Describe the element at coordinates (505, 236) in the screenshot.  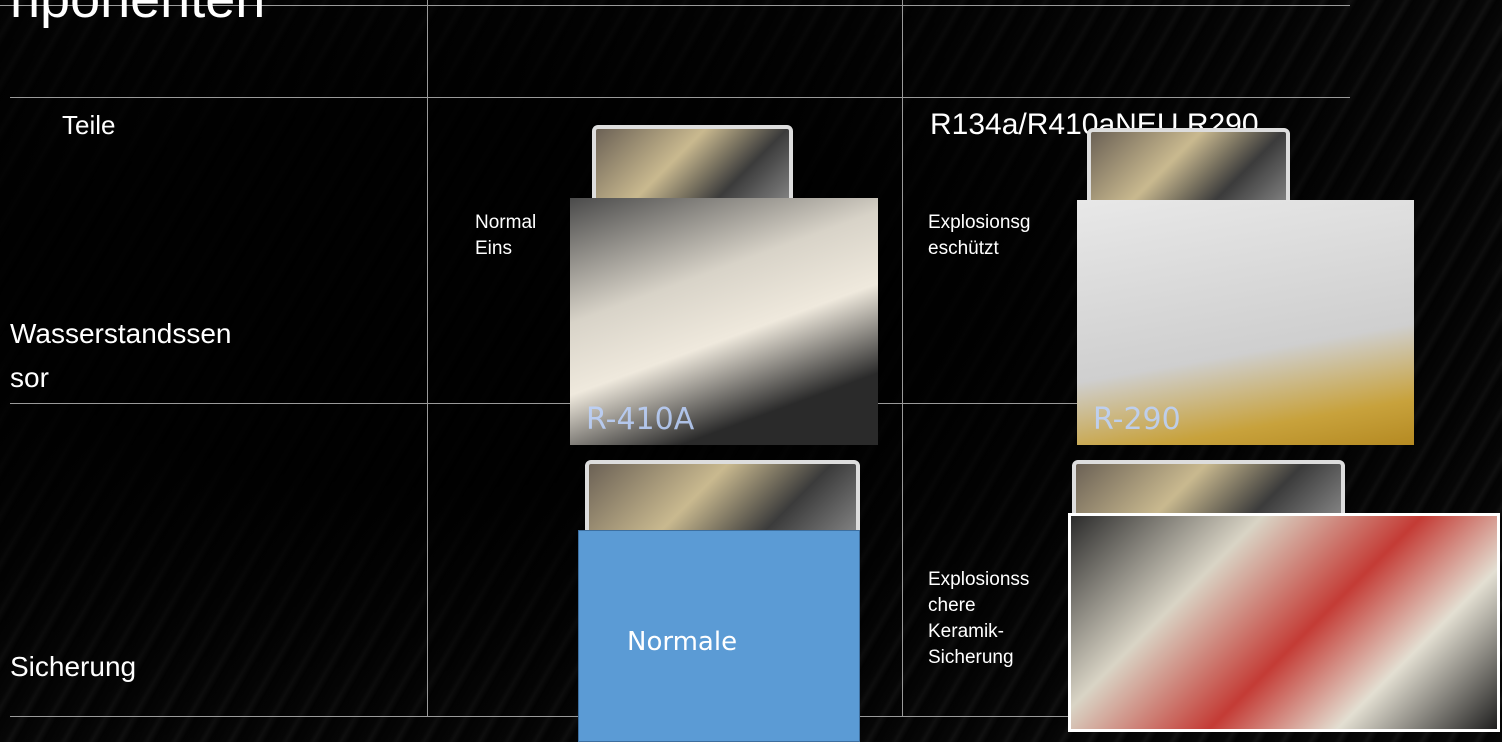
I see `cell-text: Normal Eins` at that location.